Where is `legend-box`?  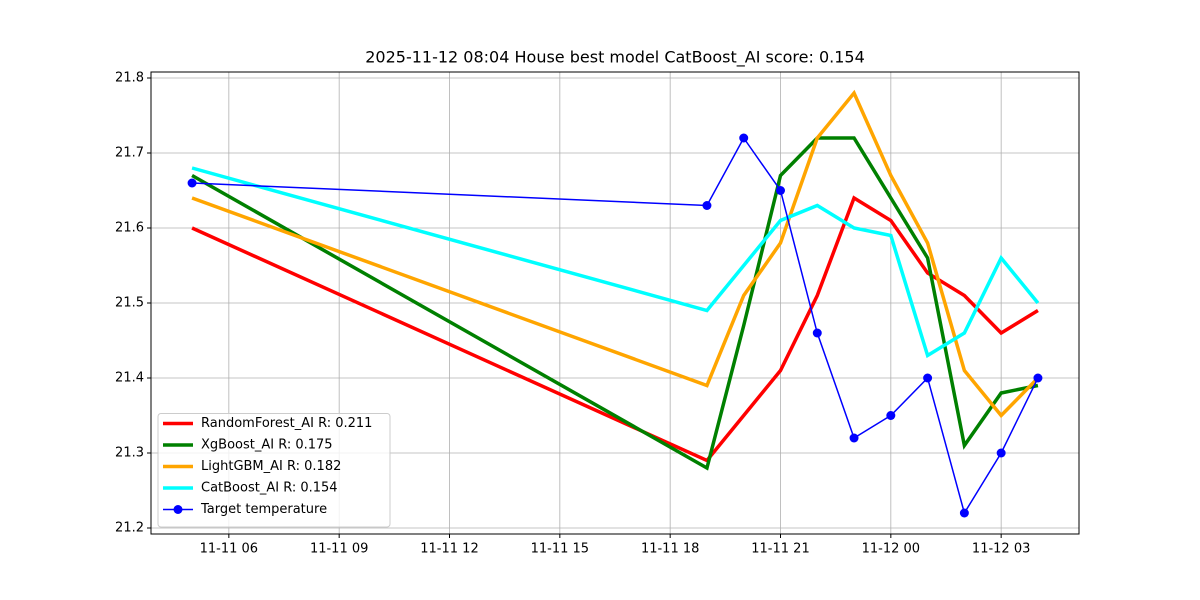 legend-box is located at coordinates (274, 470).